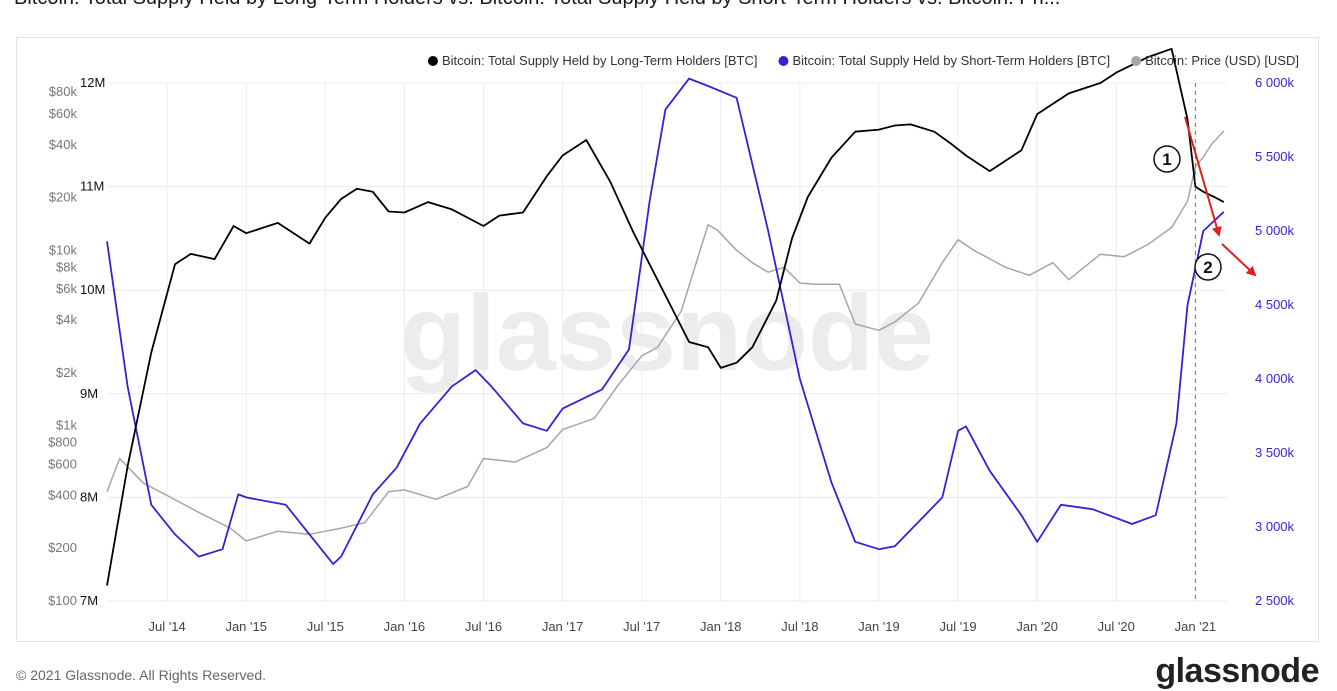 This screenshot has height=691, width=1337. What do you see at coordinates (1275, 230) in the screenshot?
I see `sth-tick-label: 5 000k` at bounding box center [1275, 230].